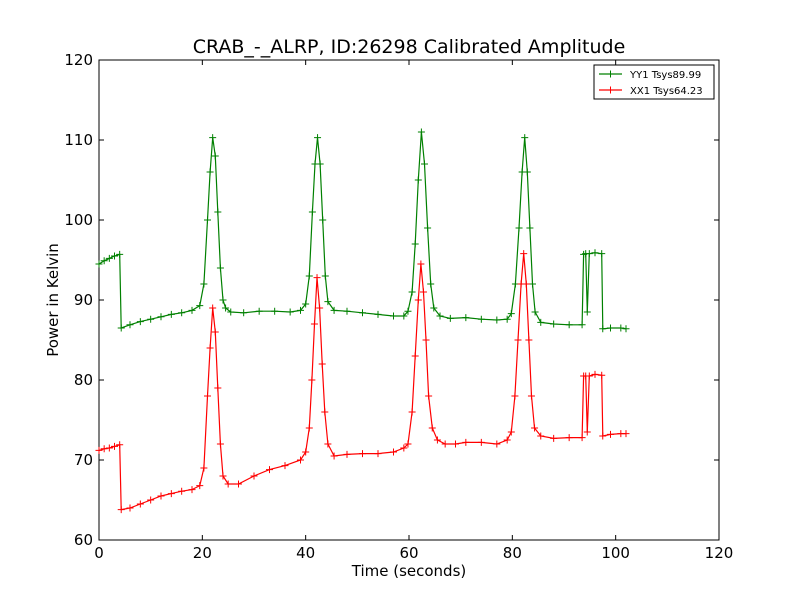 This screenshot has width=800, height=600. I want to click on legend-marker, so click(610, 90).